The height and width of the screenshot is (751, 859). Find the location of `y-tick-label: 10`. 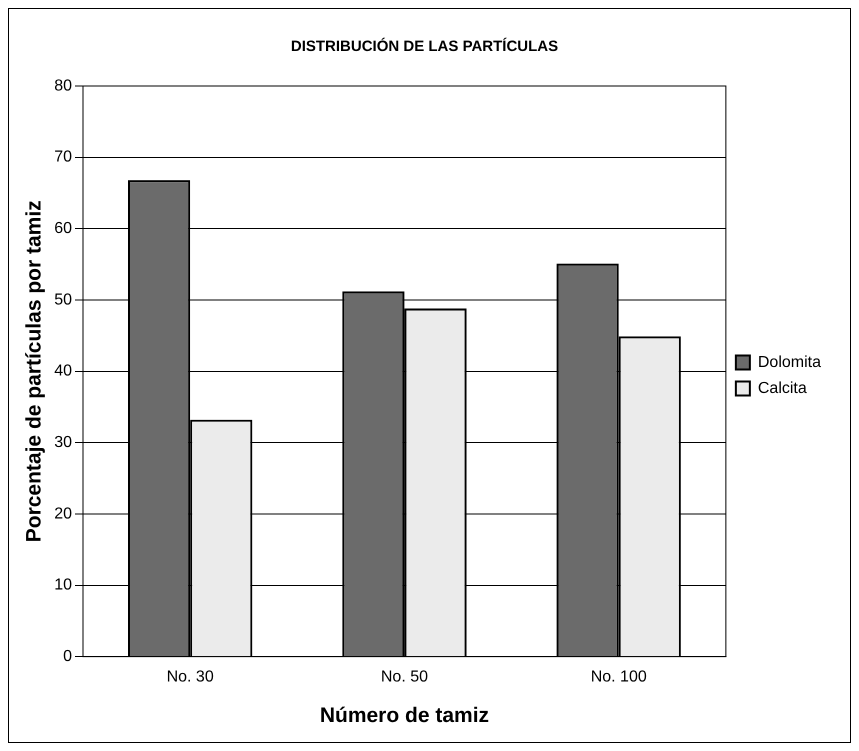

y-tick-label: 10 is located at coordinates (63, 585).